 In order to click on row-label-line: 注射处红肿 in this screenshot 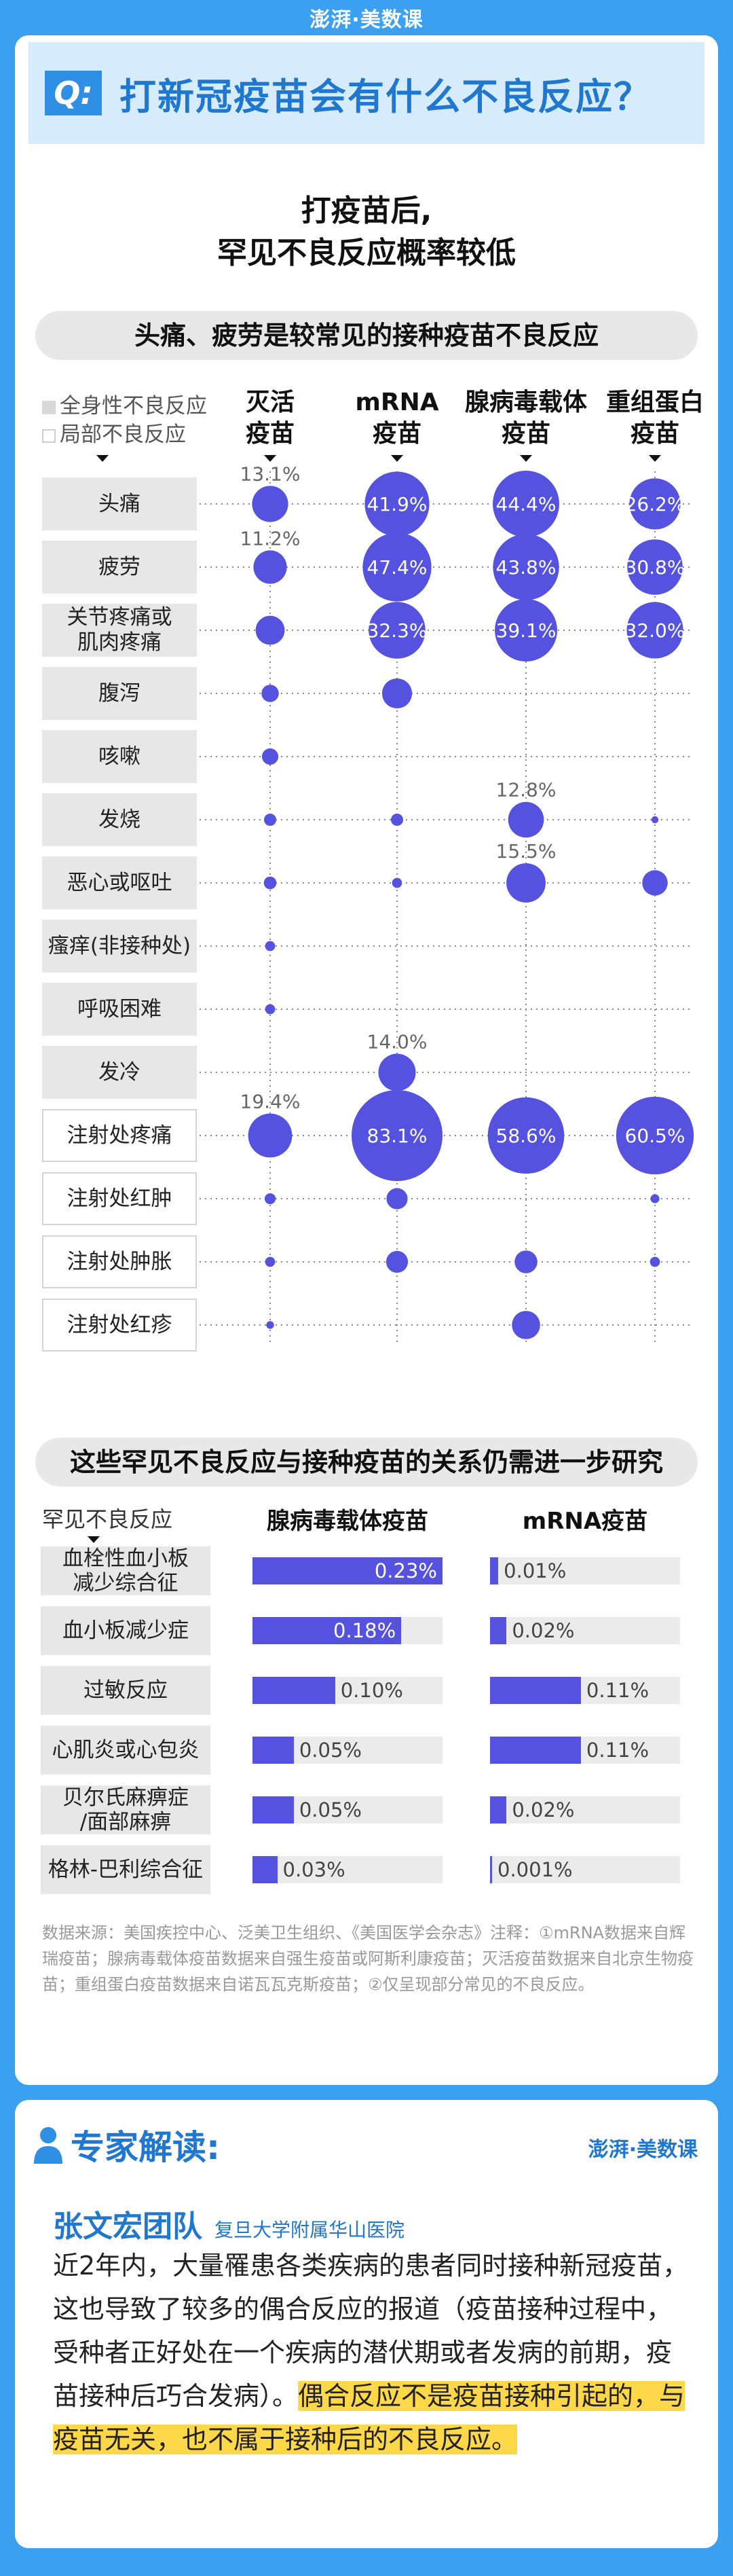, I will do `click(119, 1198)`.